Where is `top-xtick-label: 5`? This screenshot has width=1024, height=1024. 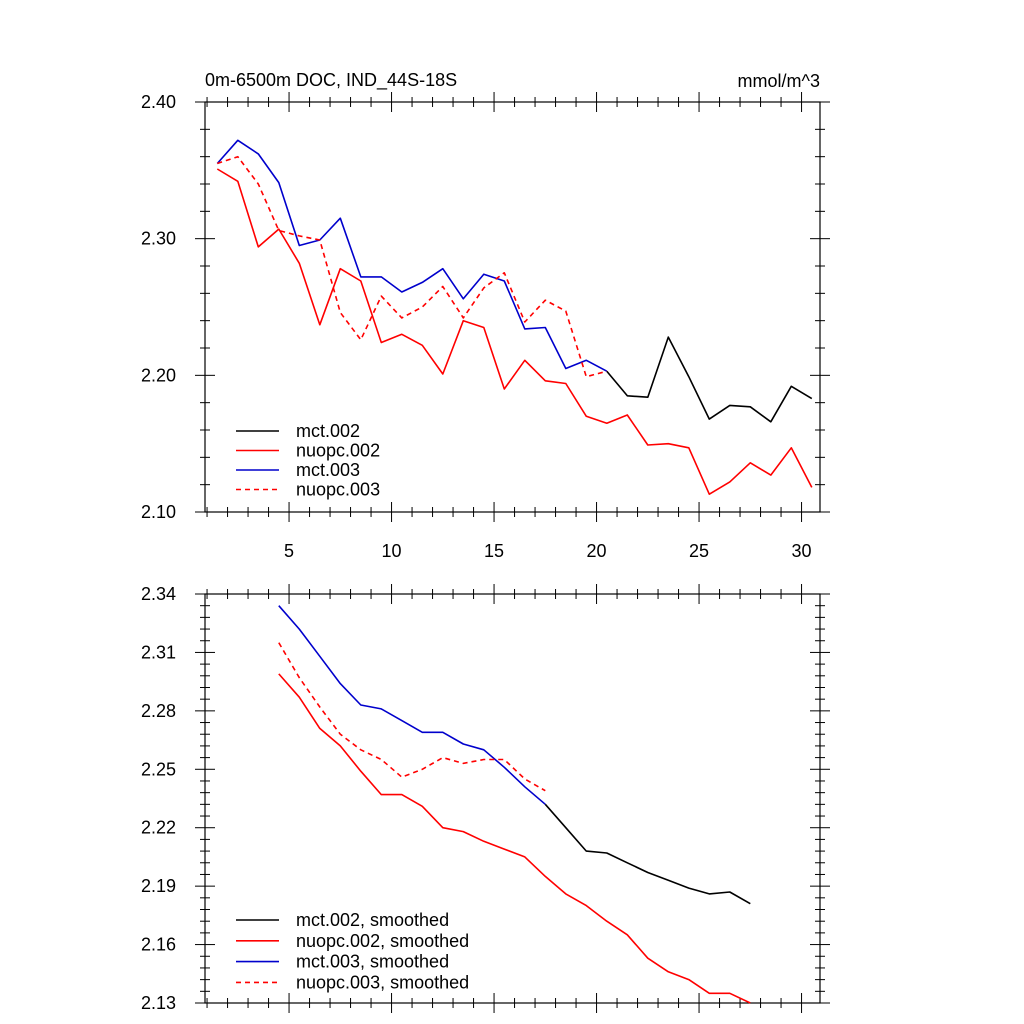 top-xtick-label: 5 is located at coordinates (289, 551).